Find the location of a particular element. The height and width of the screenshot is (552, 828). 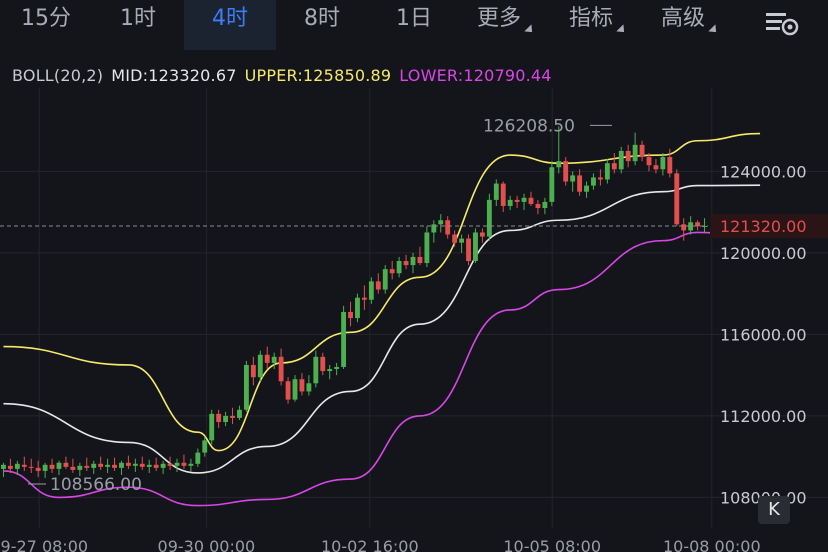

tab-1d: 1日 is located at coordinates (414, 18).